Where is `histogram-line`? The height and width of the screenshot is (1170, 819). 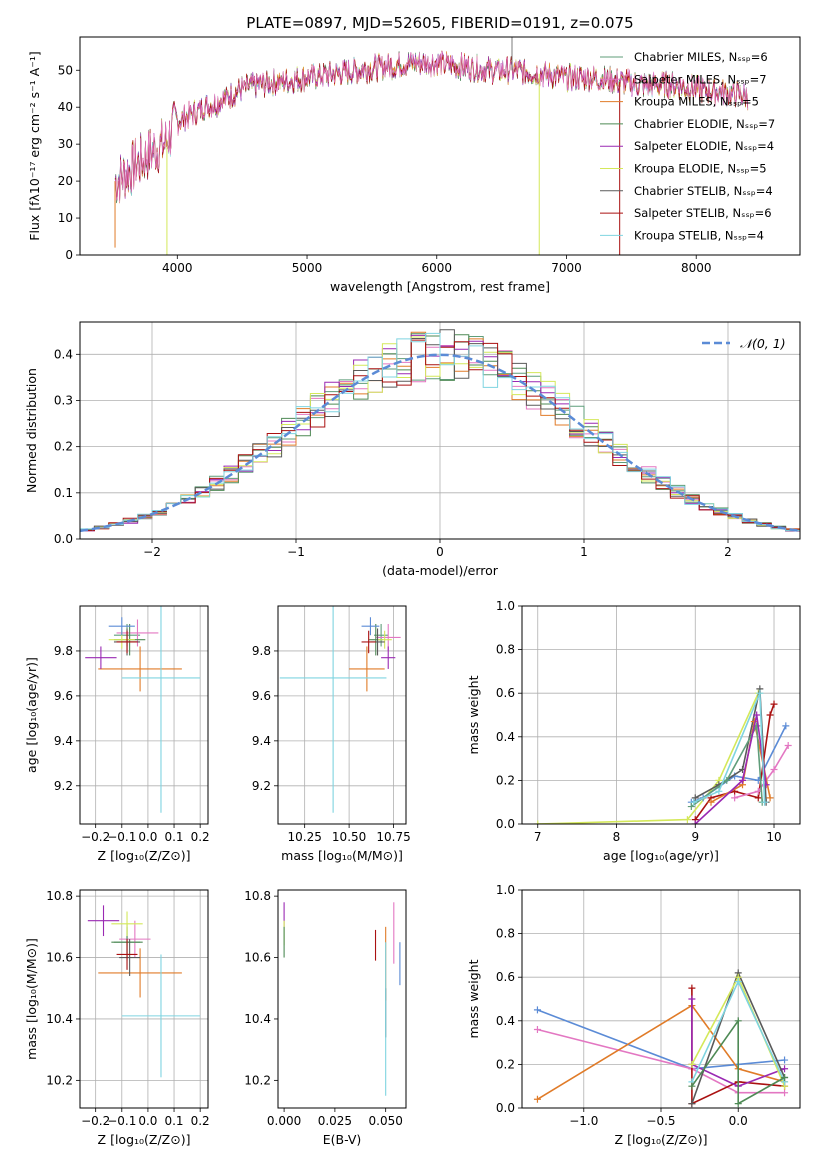
histogram-line is located at coordinates (440, 431).